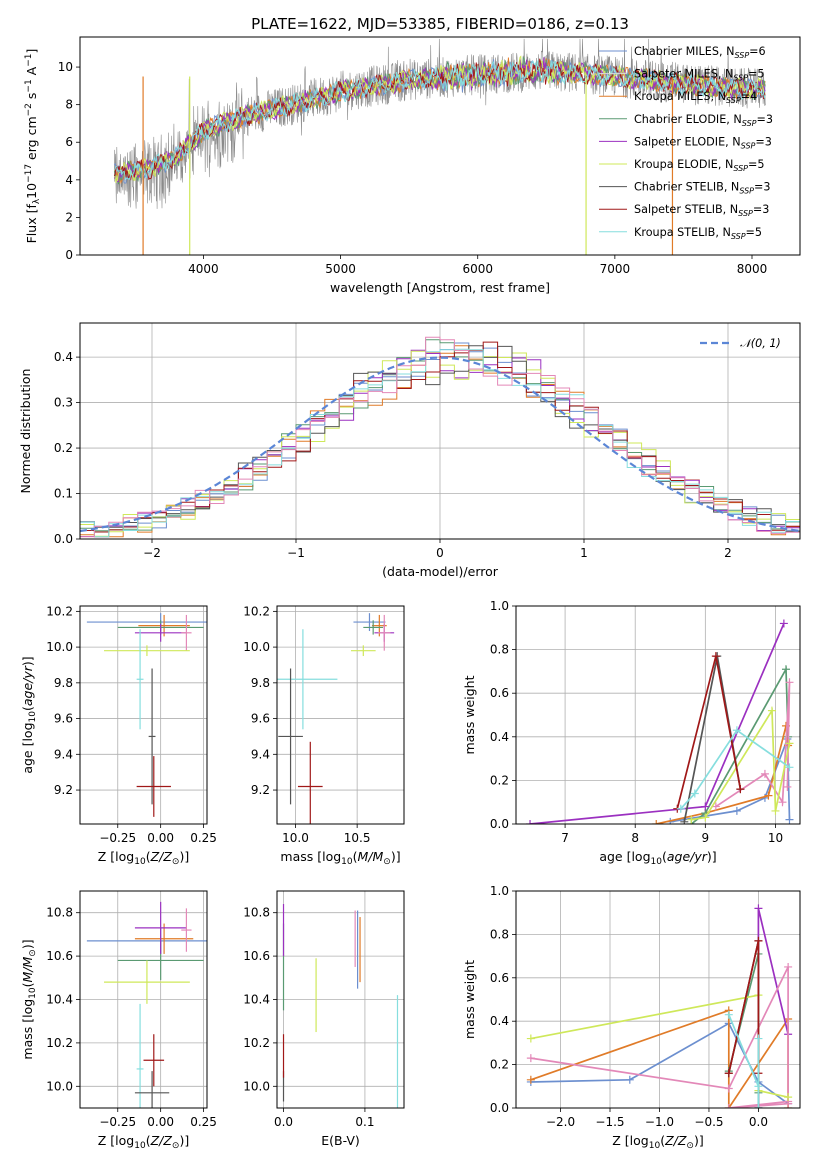  I want to click on age_vs_Z-xlabel: Z [log10(Z/Z⊙)], so click(143, 858).